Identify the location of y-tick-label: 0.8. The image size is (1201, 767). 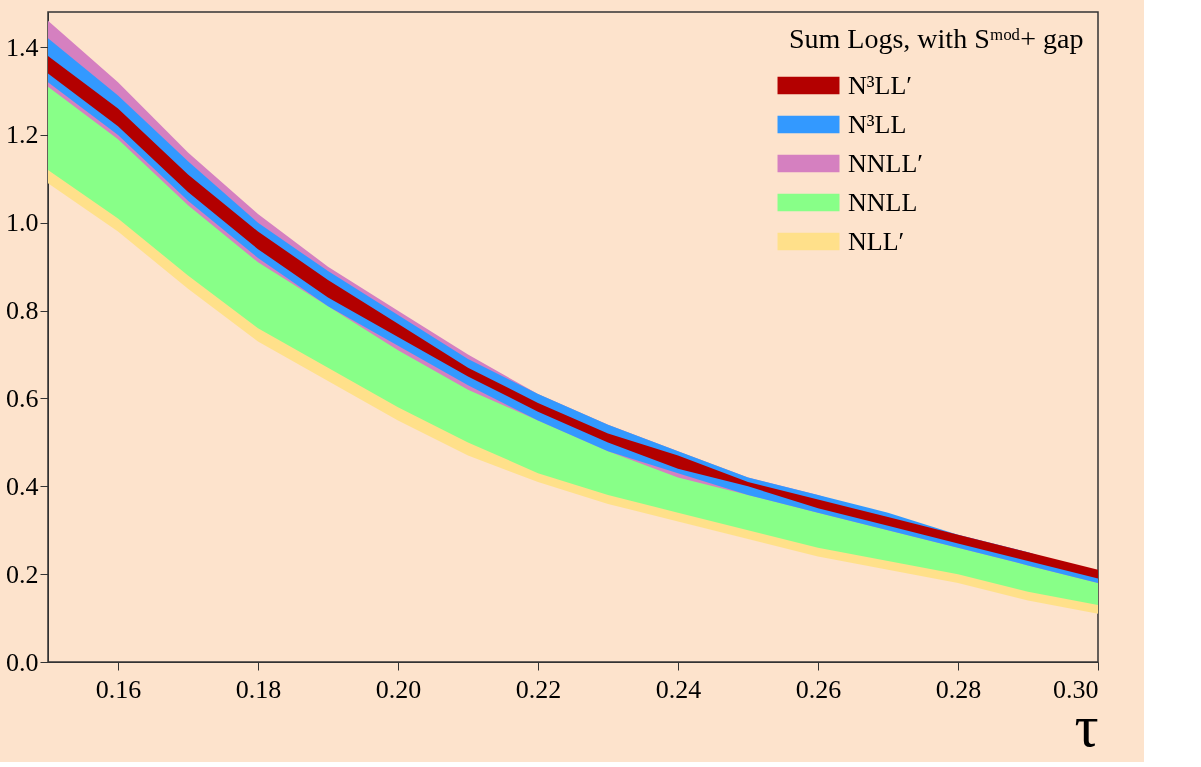
(22, 311).